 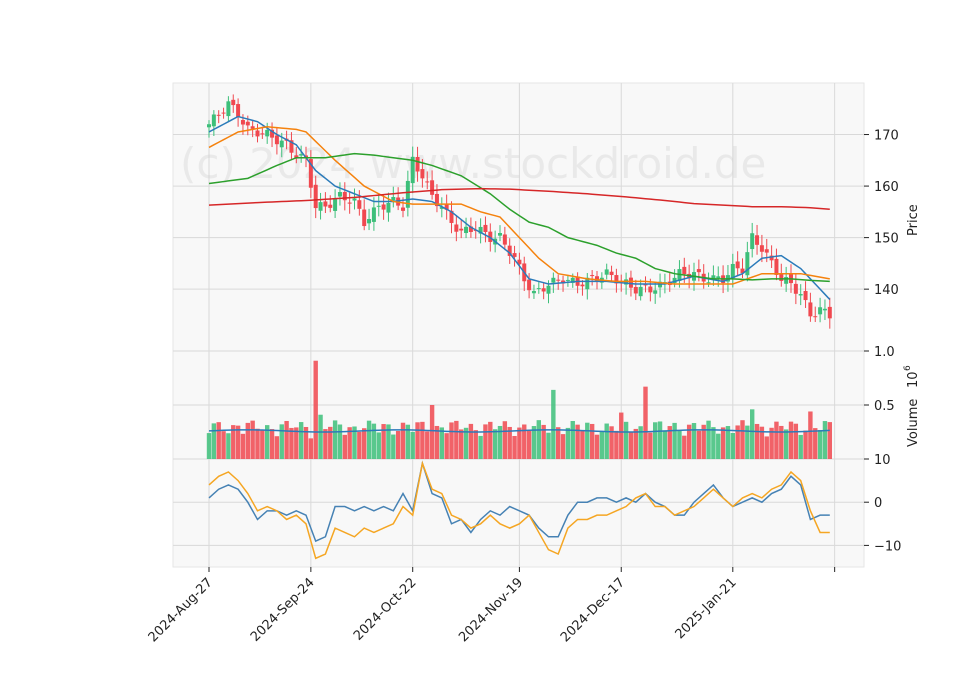 What do you see at coordinates (913, 220) in the screenshot?
I see `price-axis-title: Price` at bounding box center [913, 220].